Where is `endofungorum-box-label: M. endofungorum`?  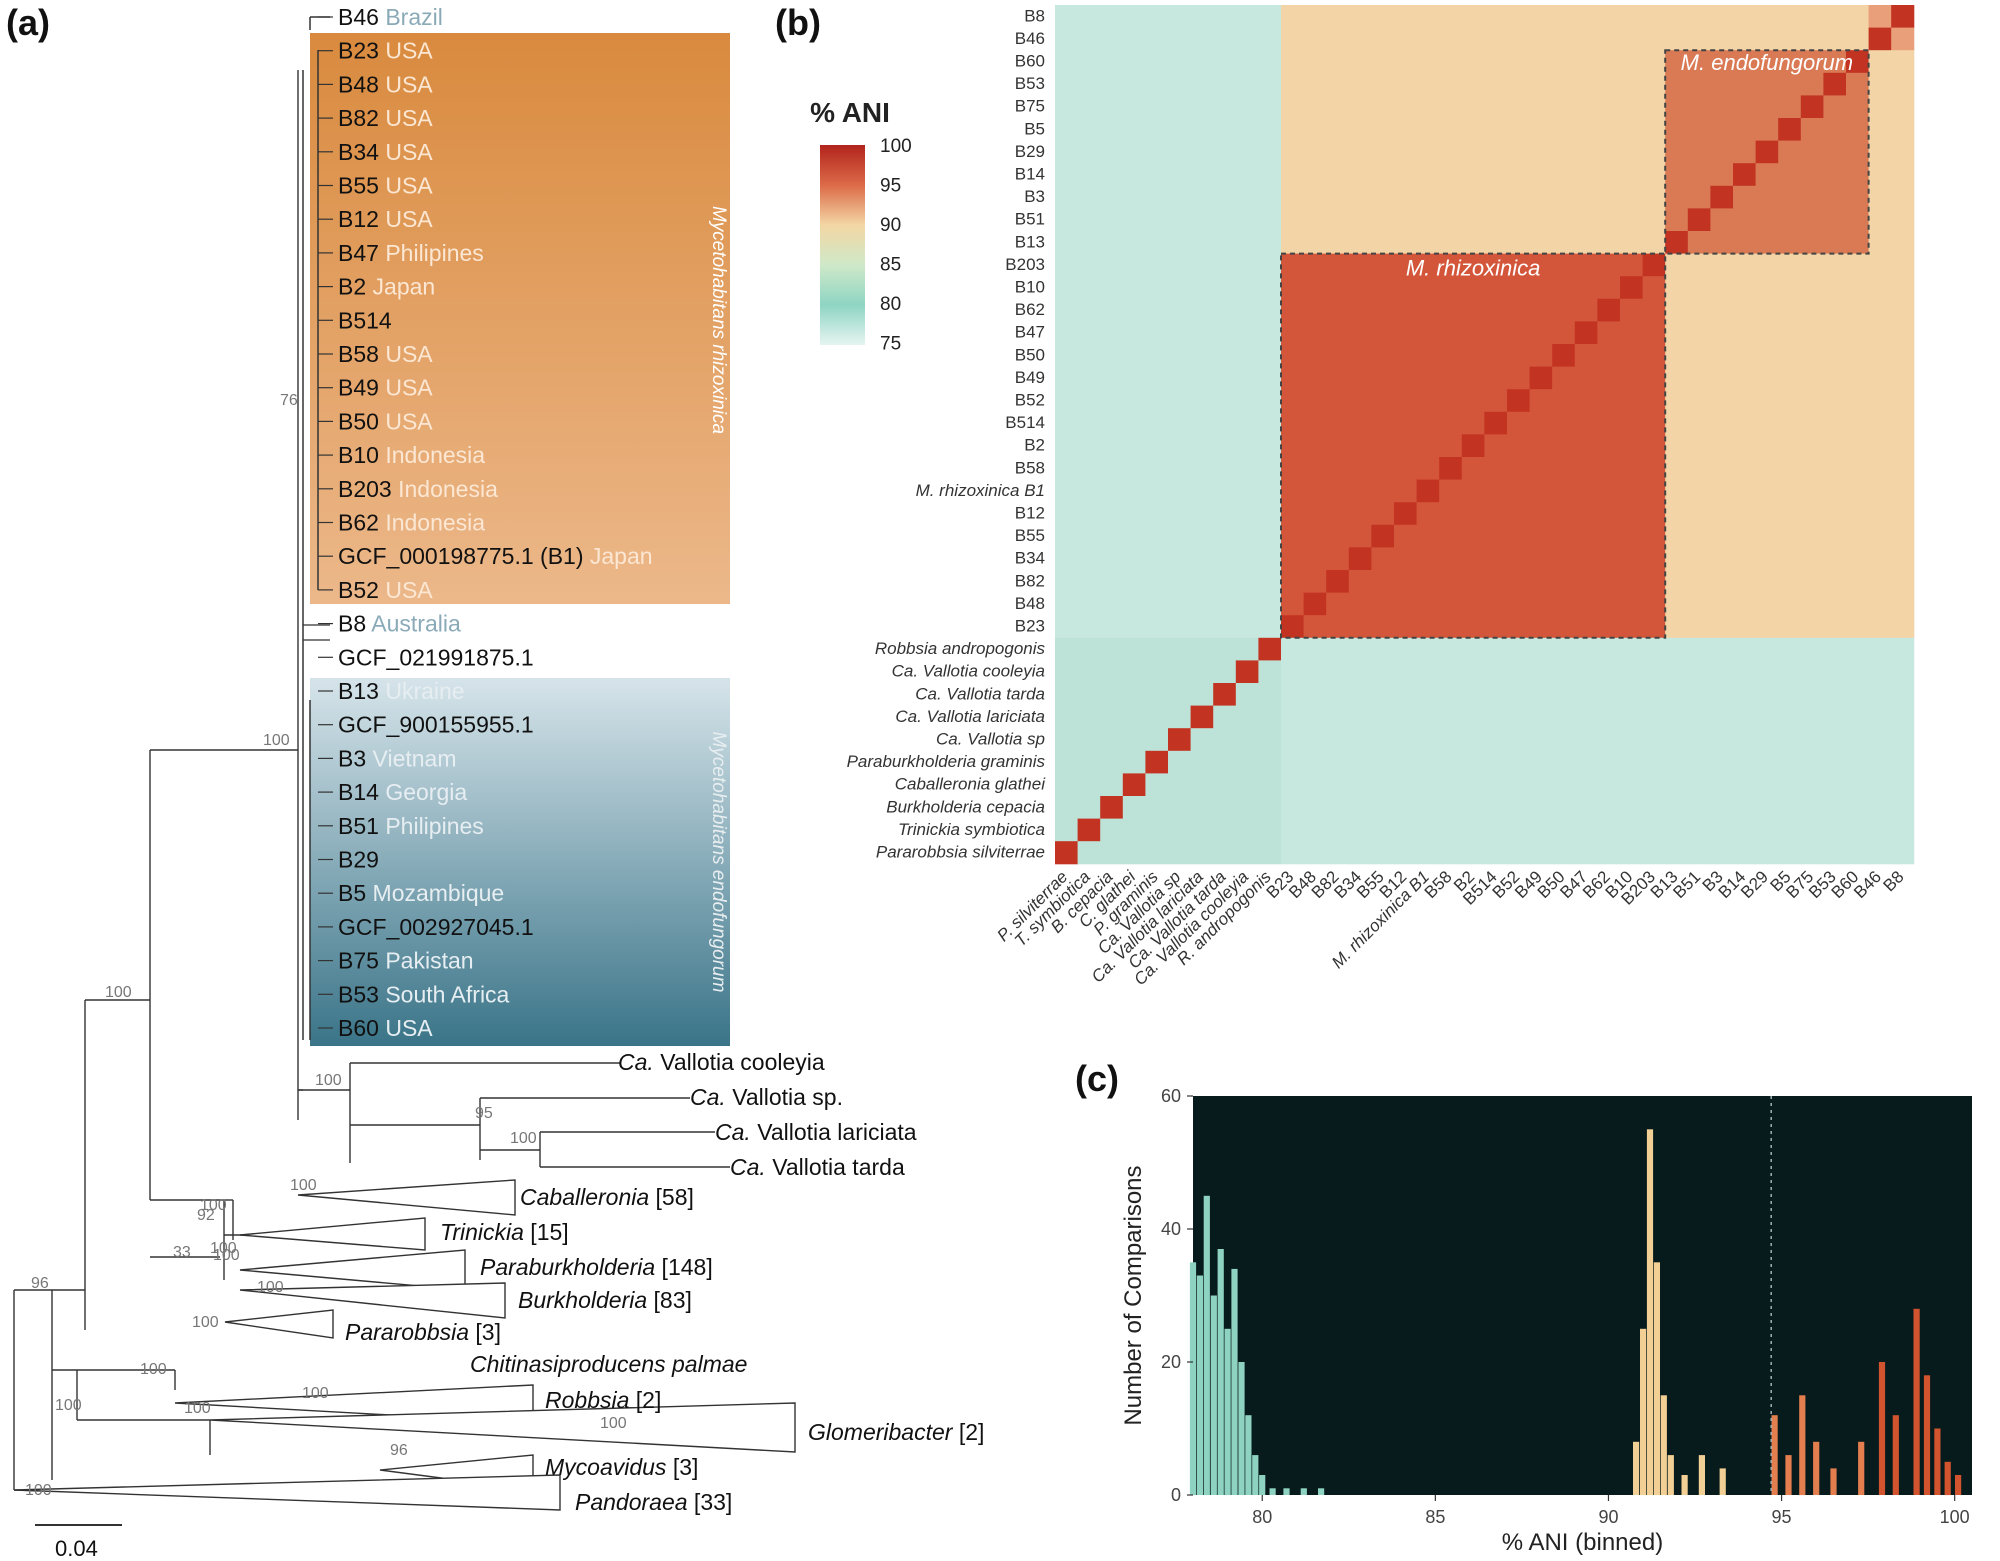 endofungorum-box-label: M. endofungorum is located at coordinates (1767, 62).